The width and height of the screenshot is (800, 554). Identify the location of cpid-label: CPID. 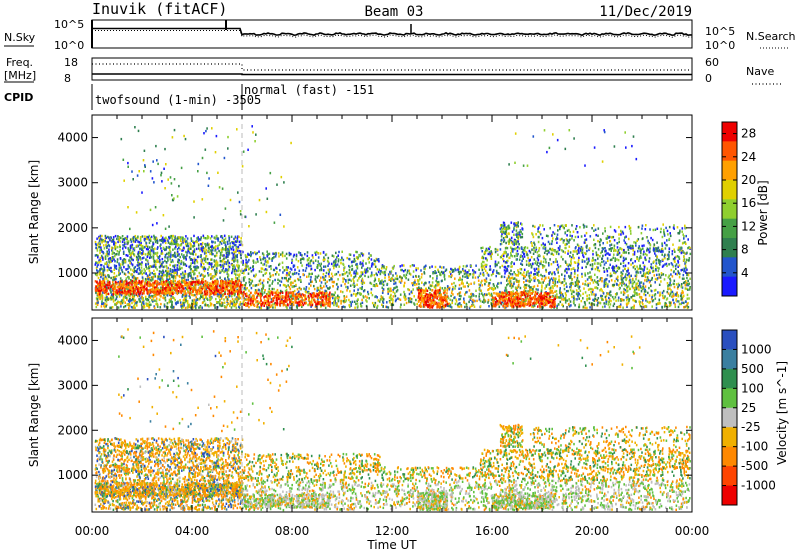
(18, 97).